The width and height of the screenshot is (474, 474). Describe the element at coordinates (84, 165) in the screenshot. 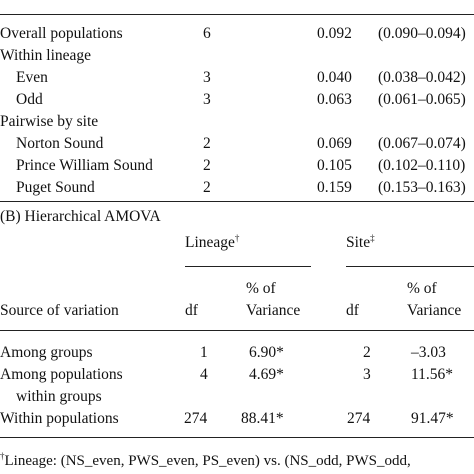

I see `row-label: Prince William Sound` at that location.